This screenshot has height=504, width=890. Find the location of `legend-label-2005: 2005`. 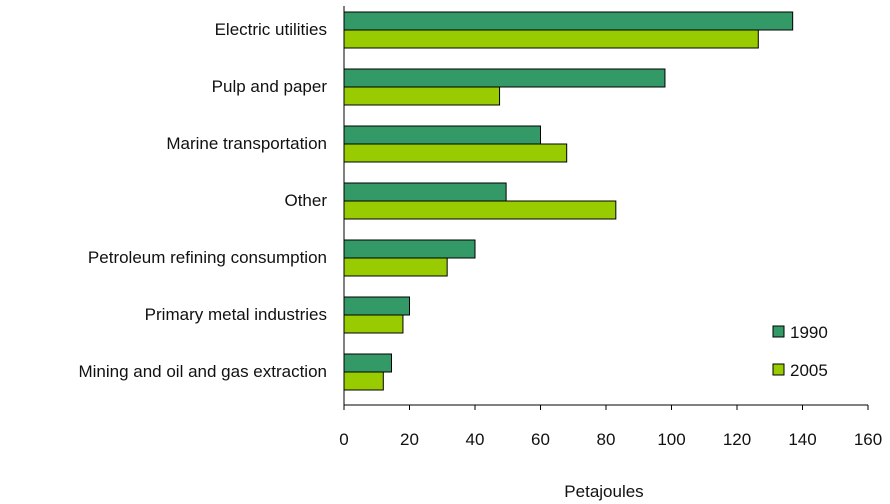

legend-label-2005: 2005 is located at coordinates (809, 370).